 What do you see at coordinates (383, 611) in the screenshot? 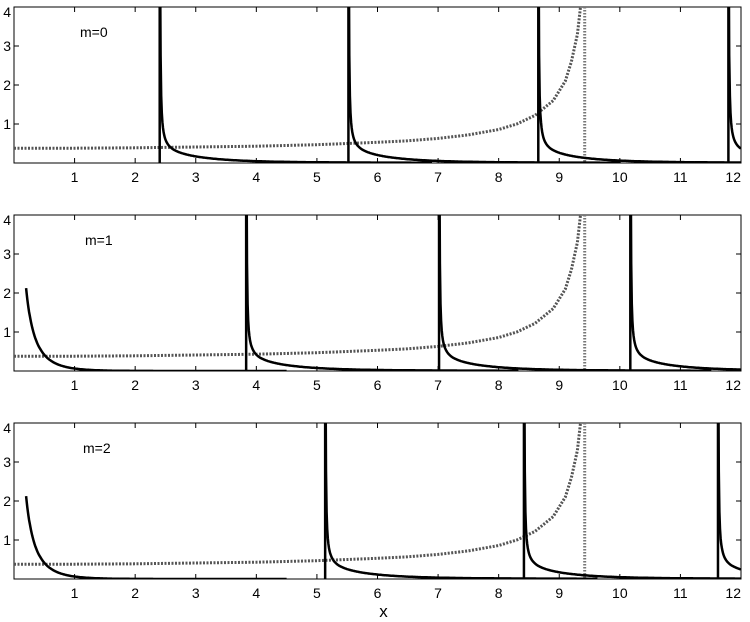
I see `x-axis-title: x` at bounding box center [383, 611].